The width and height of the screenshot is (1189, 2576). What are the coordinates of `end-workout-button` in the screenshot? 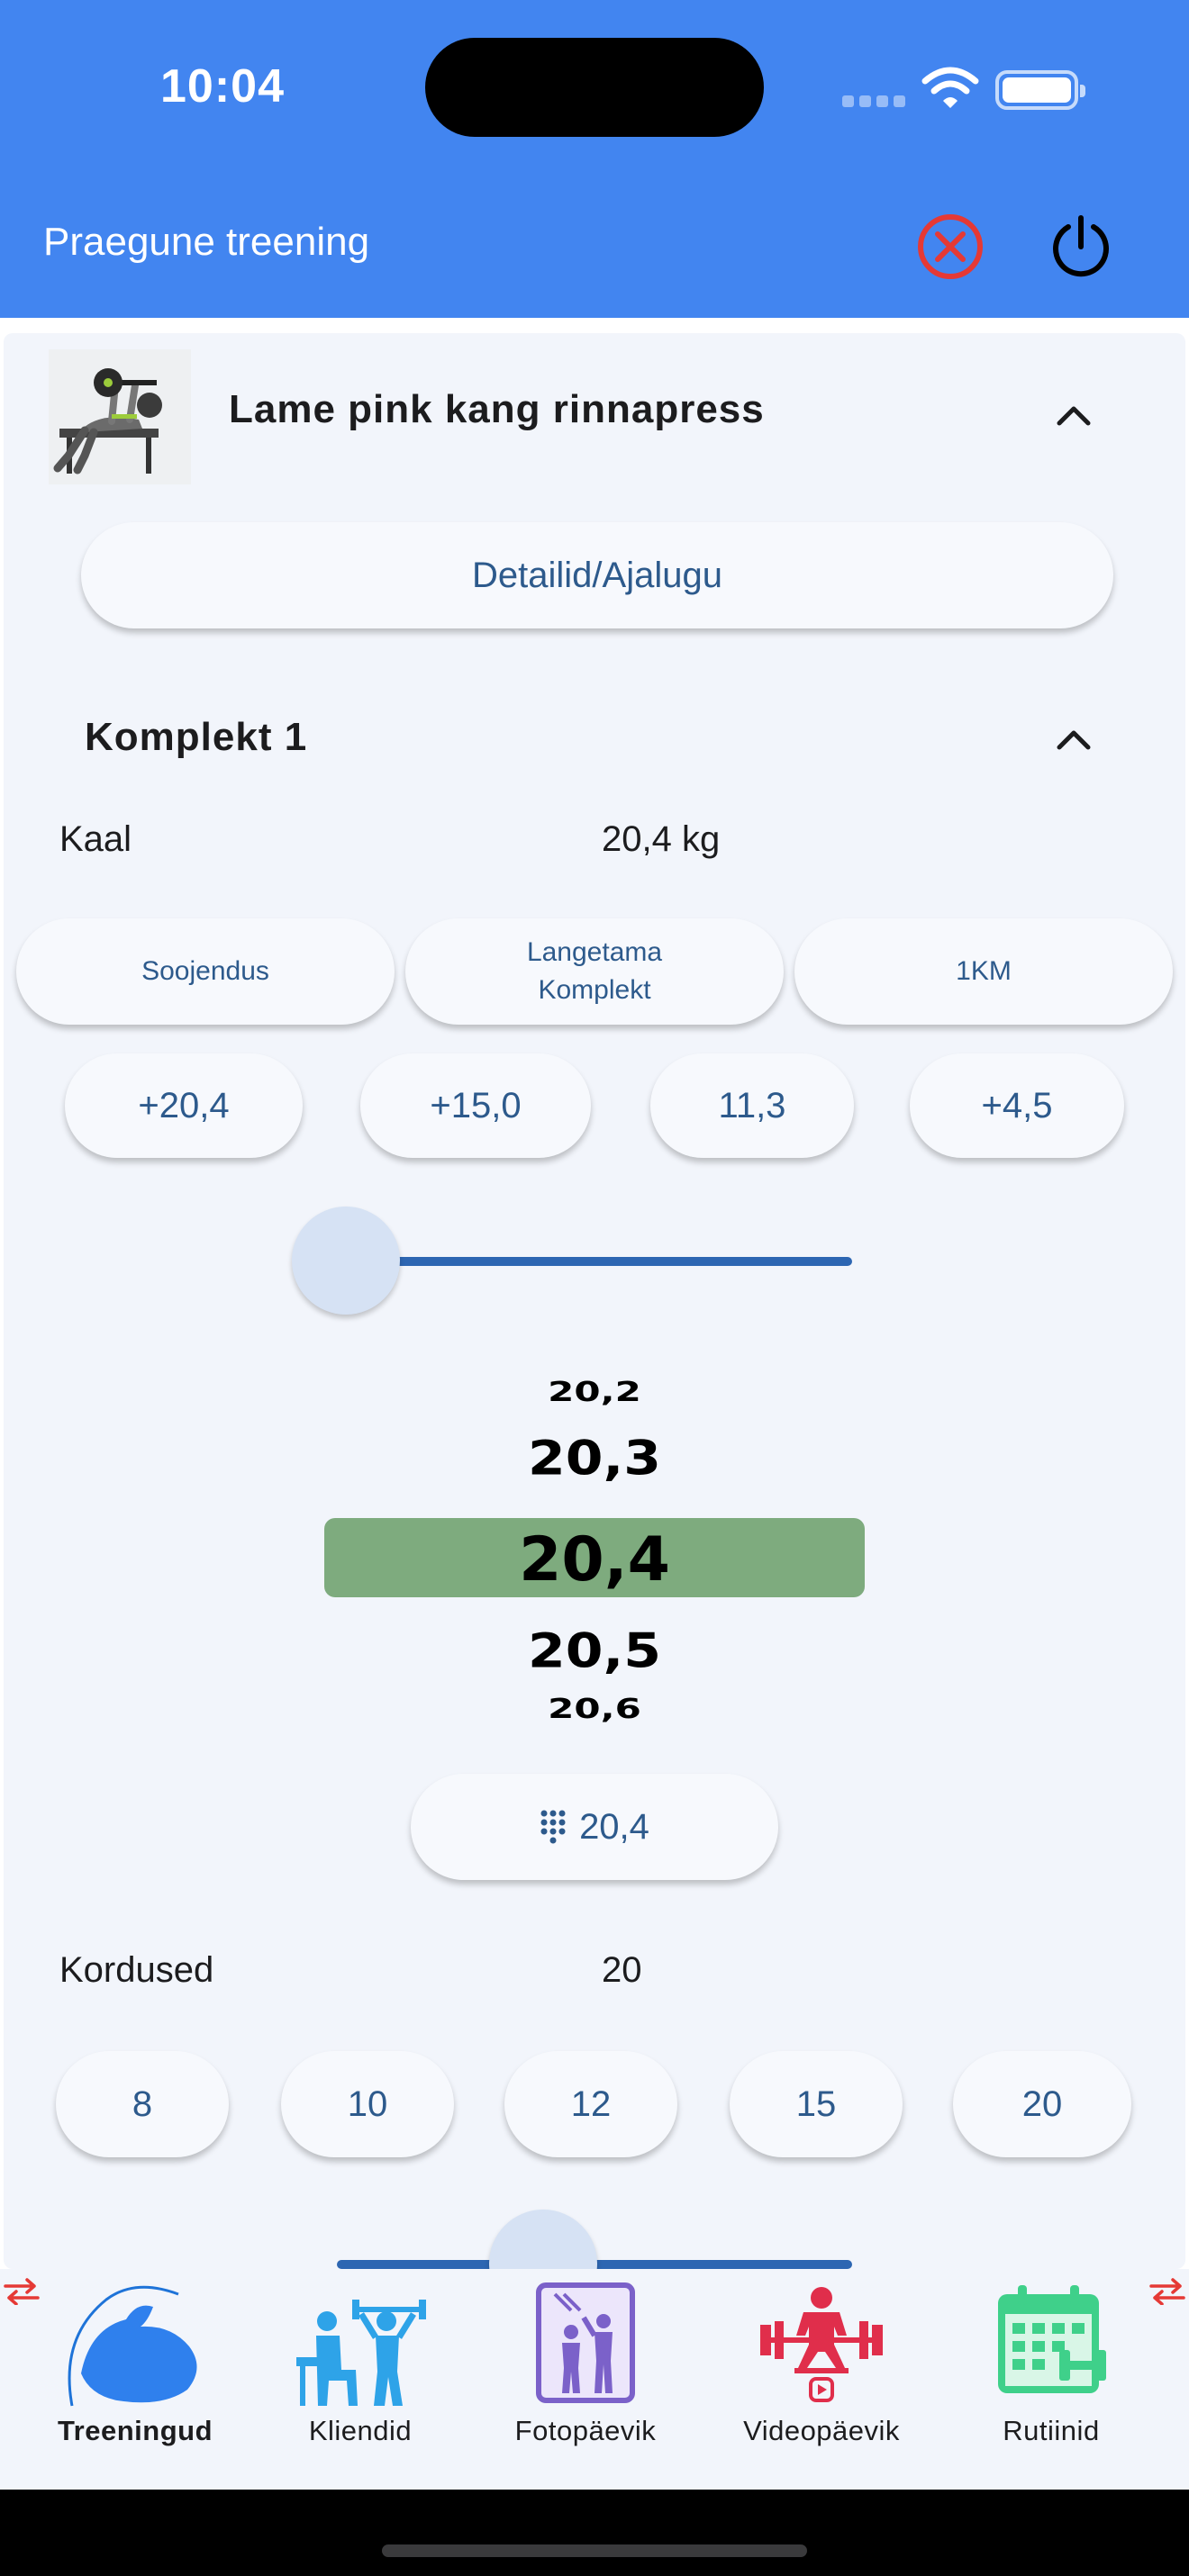 It's located at (1081, 246).